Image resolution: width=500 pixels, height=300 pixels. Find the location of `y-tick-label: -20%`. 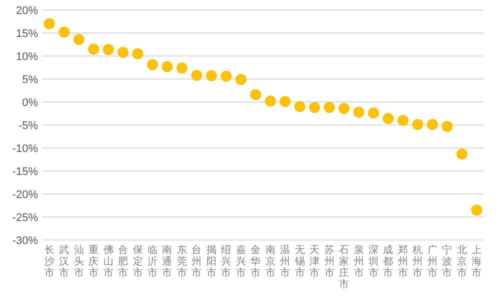

y-tick-label: -20% is located at coordinates (25, 195).